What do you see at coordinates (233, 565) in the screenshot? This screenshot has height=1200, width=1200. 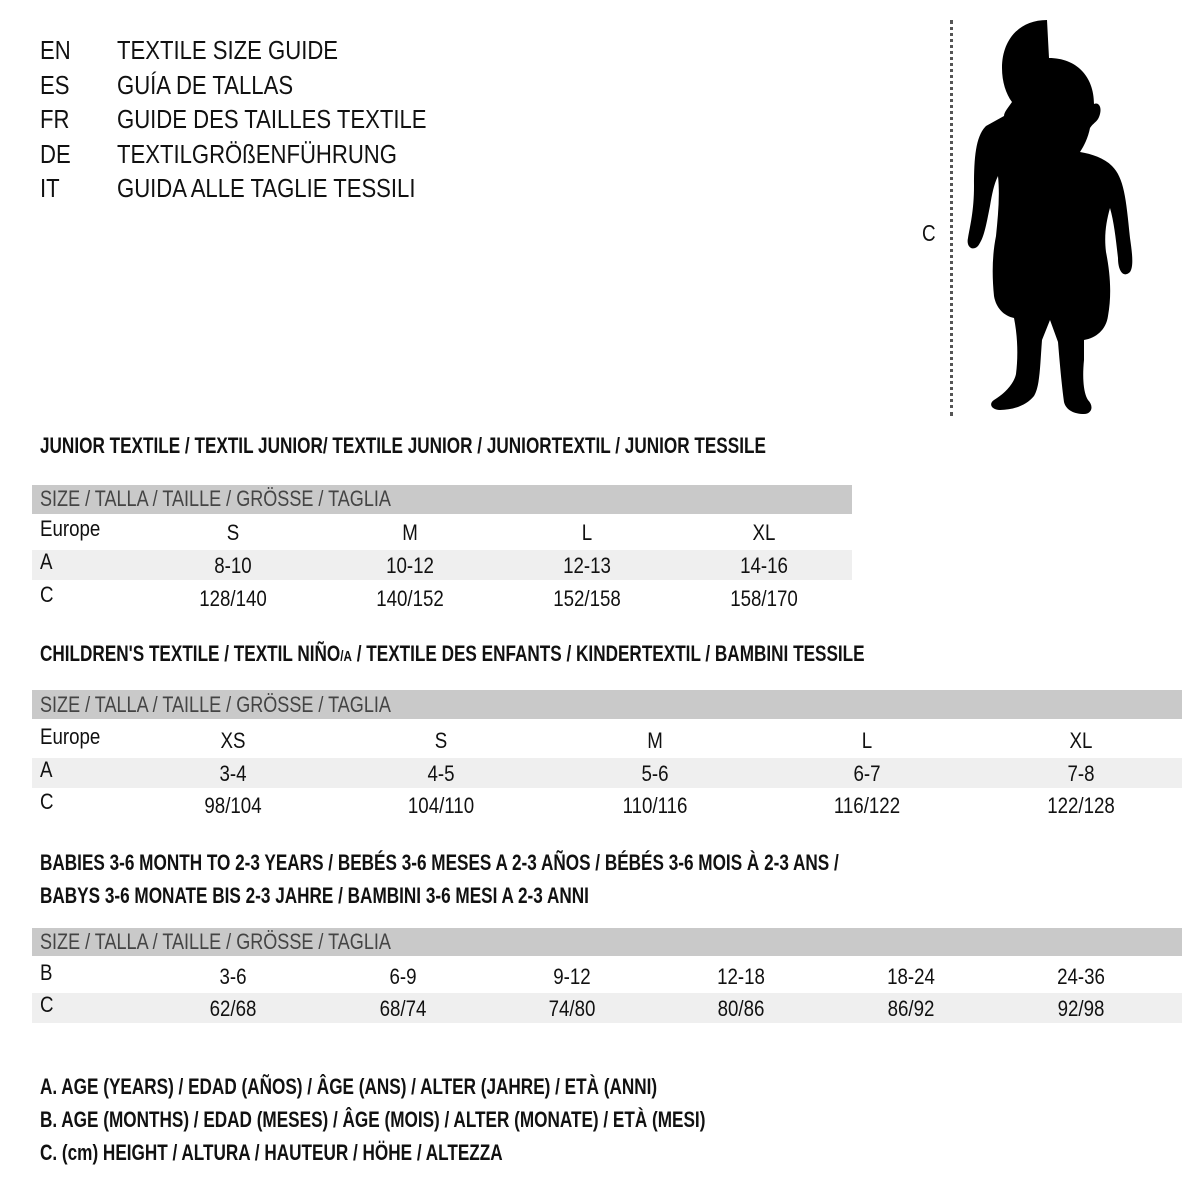 I see `table-cell: 8-10` at bounding box center [233, 565].